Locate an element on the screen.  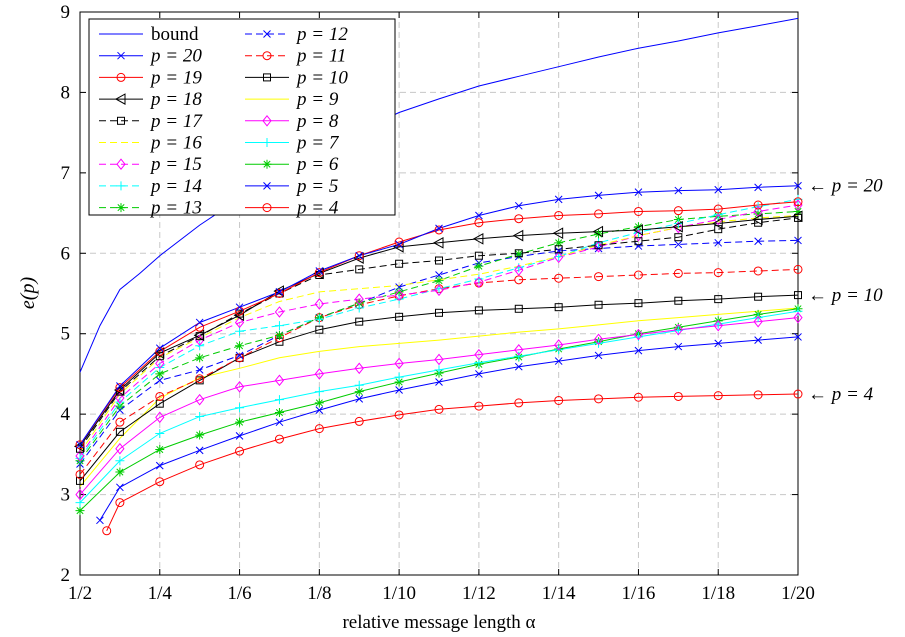
legend-label: bound is located at coordinates (175, 34).